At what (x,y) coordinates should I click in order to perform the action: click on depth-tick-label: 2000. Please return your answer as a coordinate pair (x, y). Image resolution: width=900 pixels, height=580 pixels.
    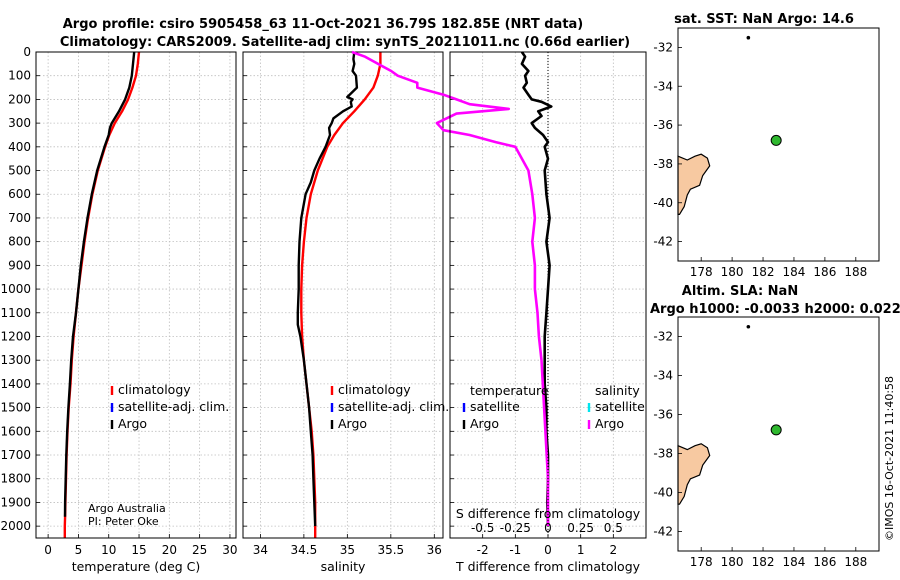
    Looking at the image, I should click on (15, 526).